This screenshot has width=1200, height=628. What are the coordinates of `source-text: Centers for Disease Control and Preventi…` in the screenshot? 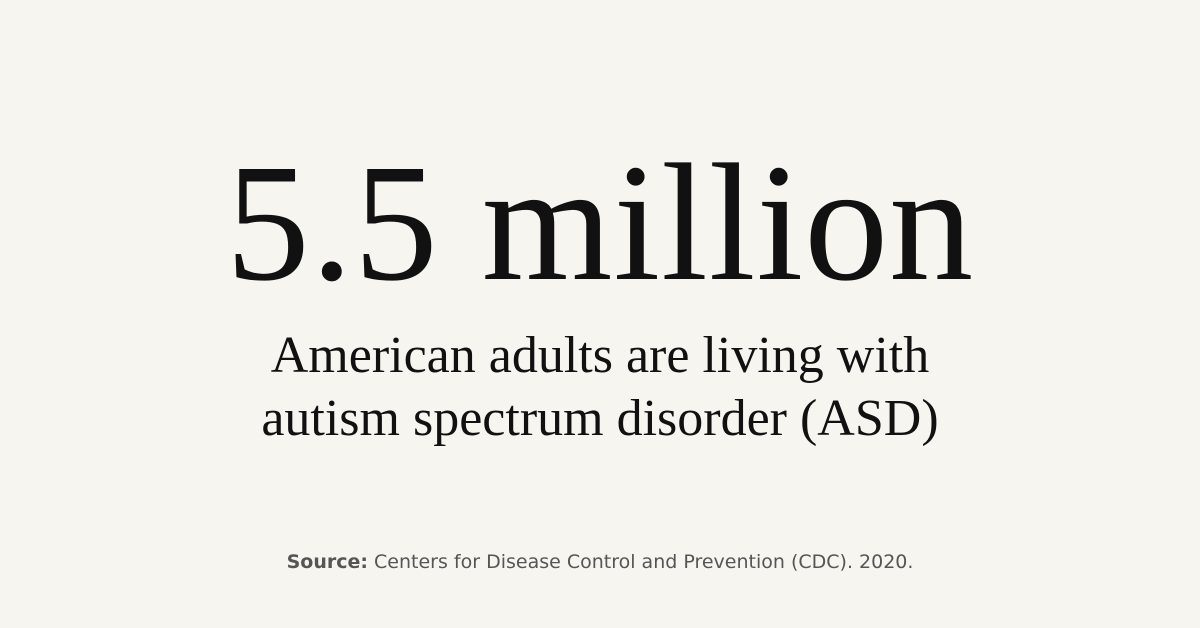 It's located at (644, 562).